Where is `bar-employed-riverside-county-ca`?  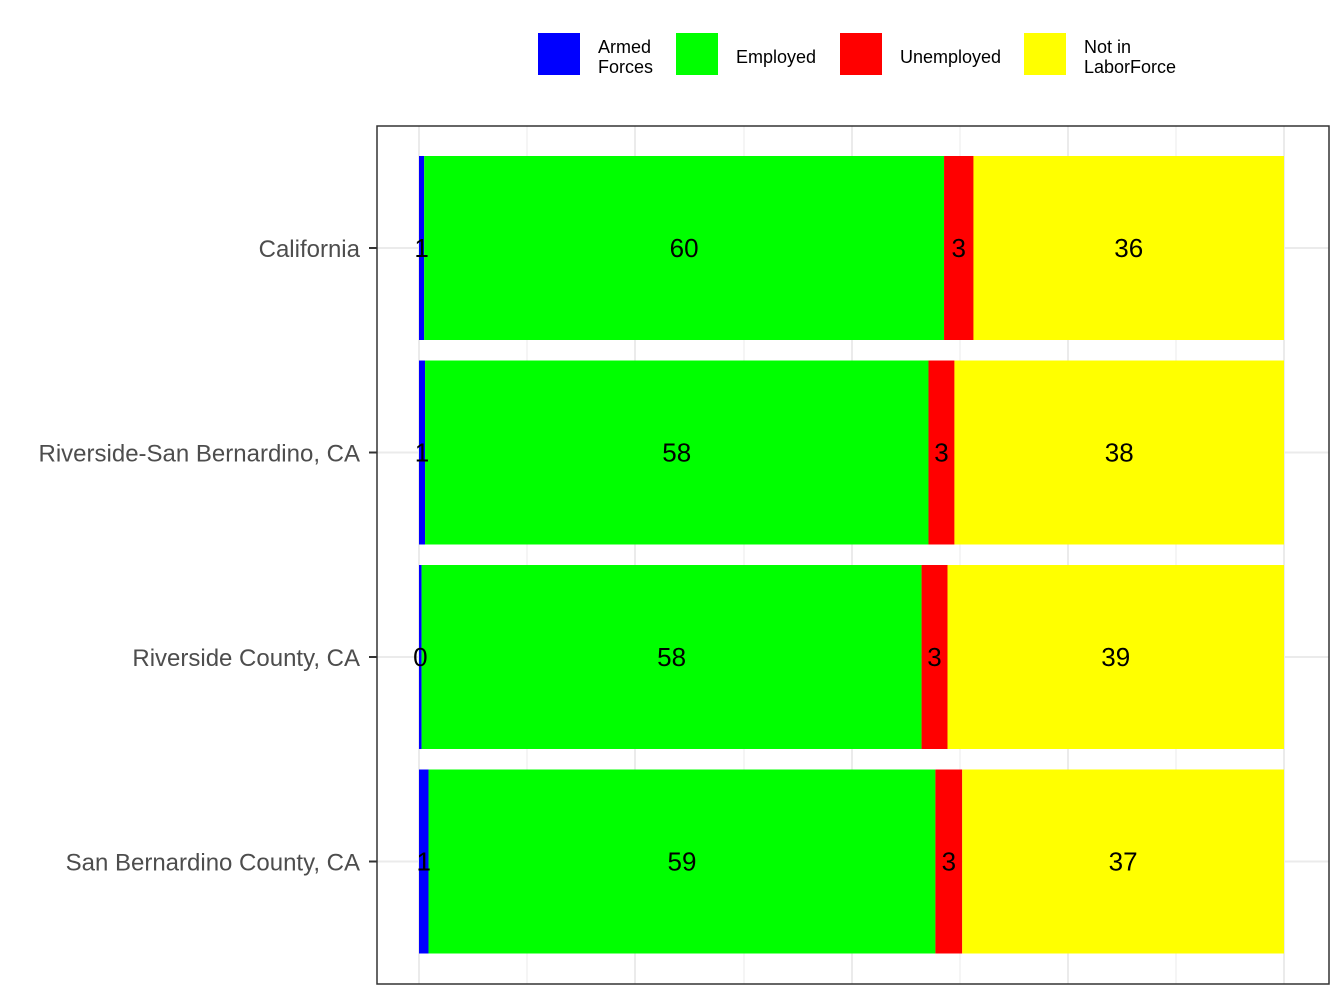 bar-employed-riverside-county-ca is located at coordinates (671, 657).